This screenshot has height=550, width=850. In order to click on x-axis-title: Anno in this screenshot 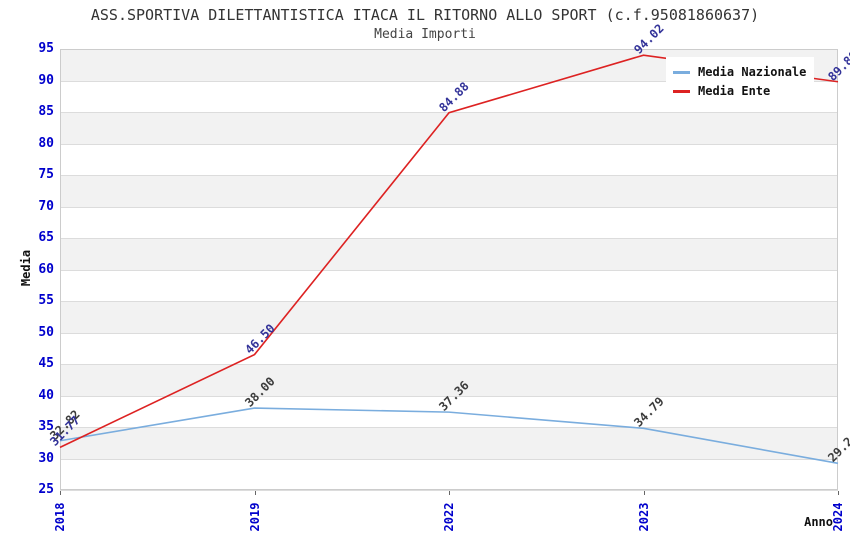, I will do `click(818, 522)`.